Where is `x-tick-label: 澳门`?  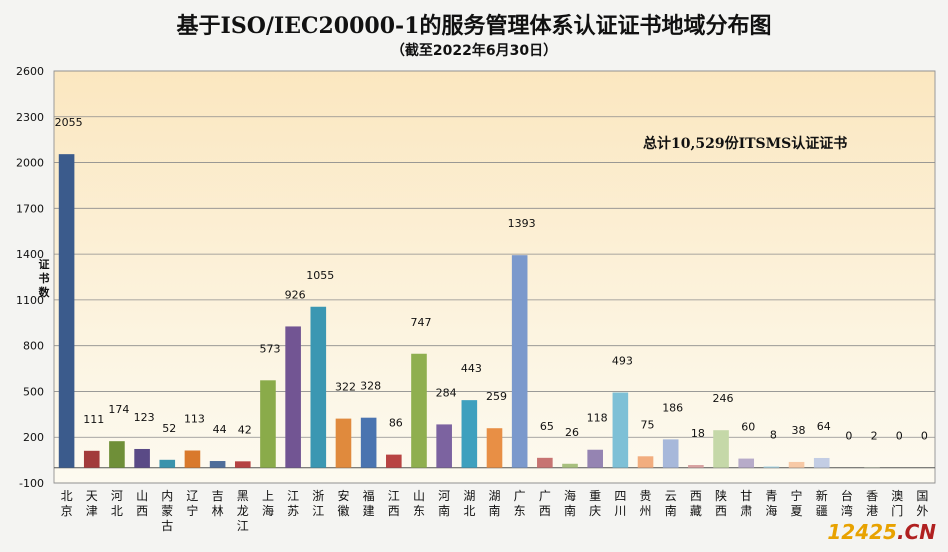
x-tick-label: 澳门 is located at coordinates (897, 503).